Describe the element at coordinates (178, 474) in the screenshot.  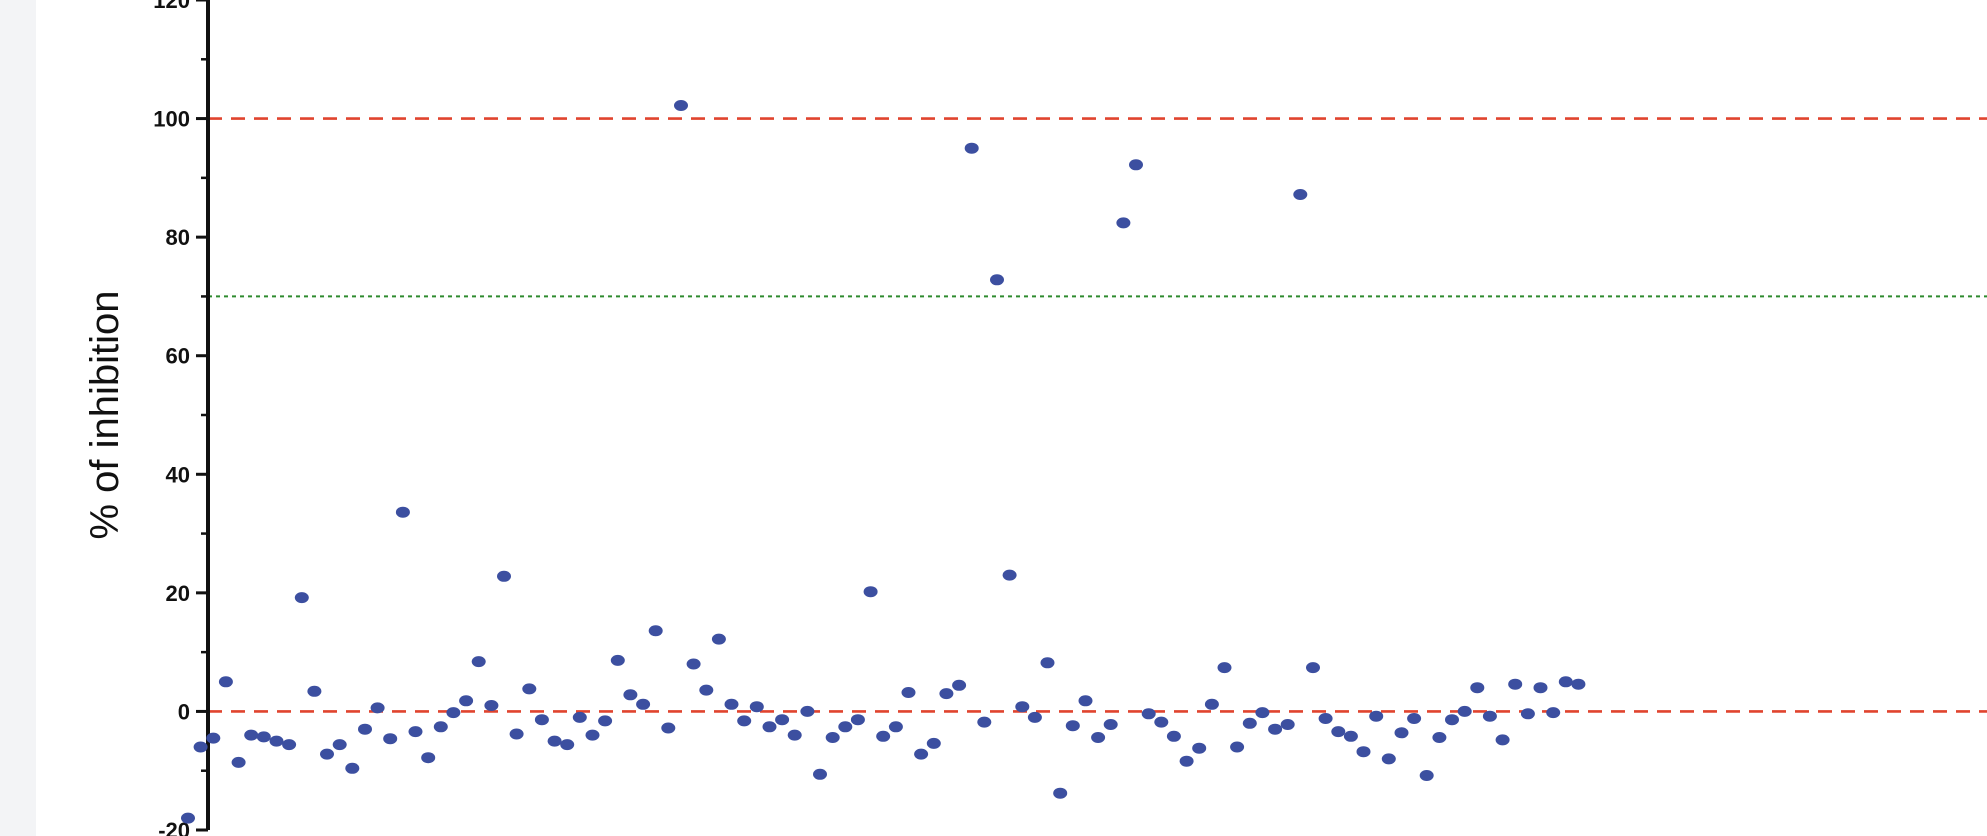
I see `y-tick-label: 40` at that location.